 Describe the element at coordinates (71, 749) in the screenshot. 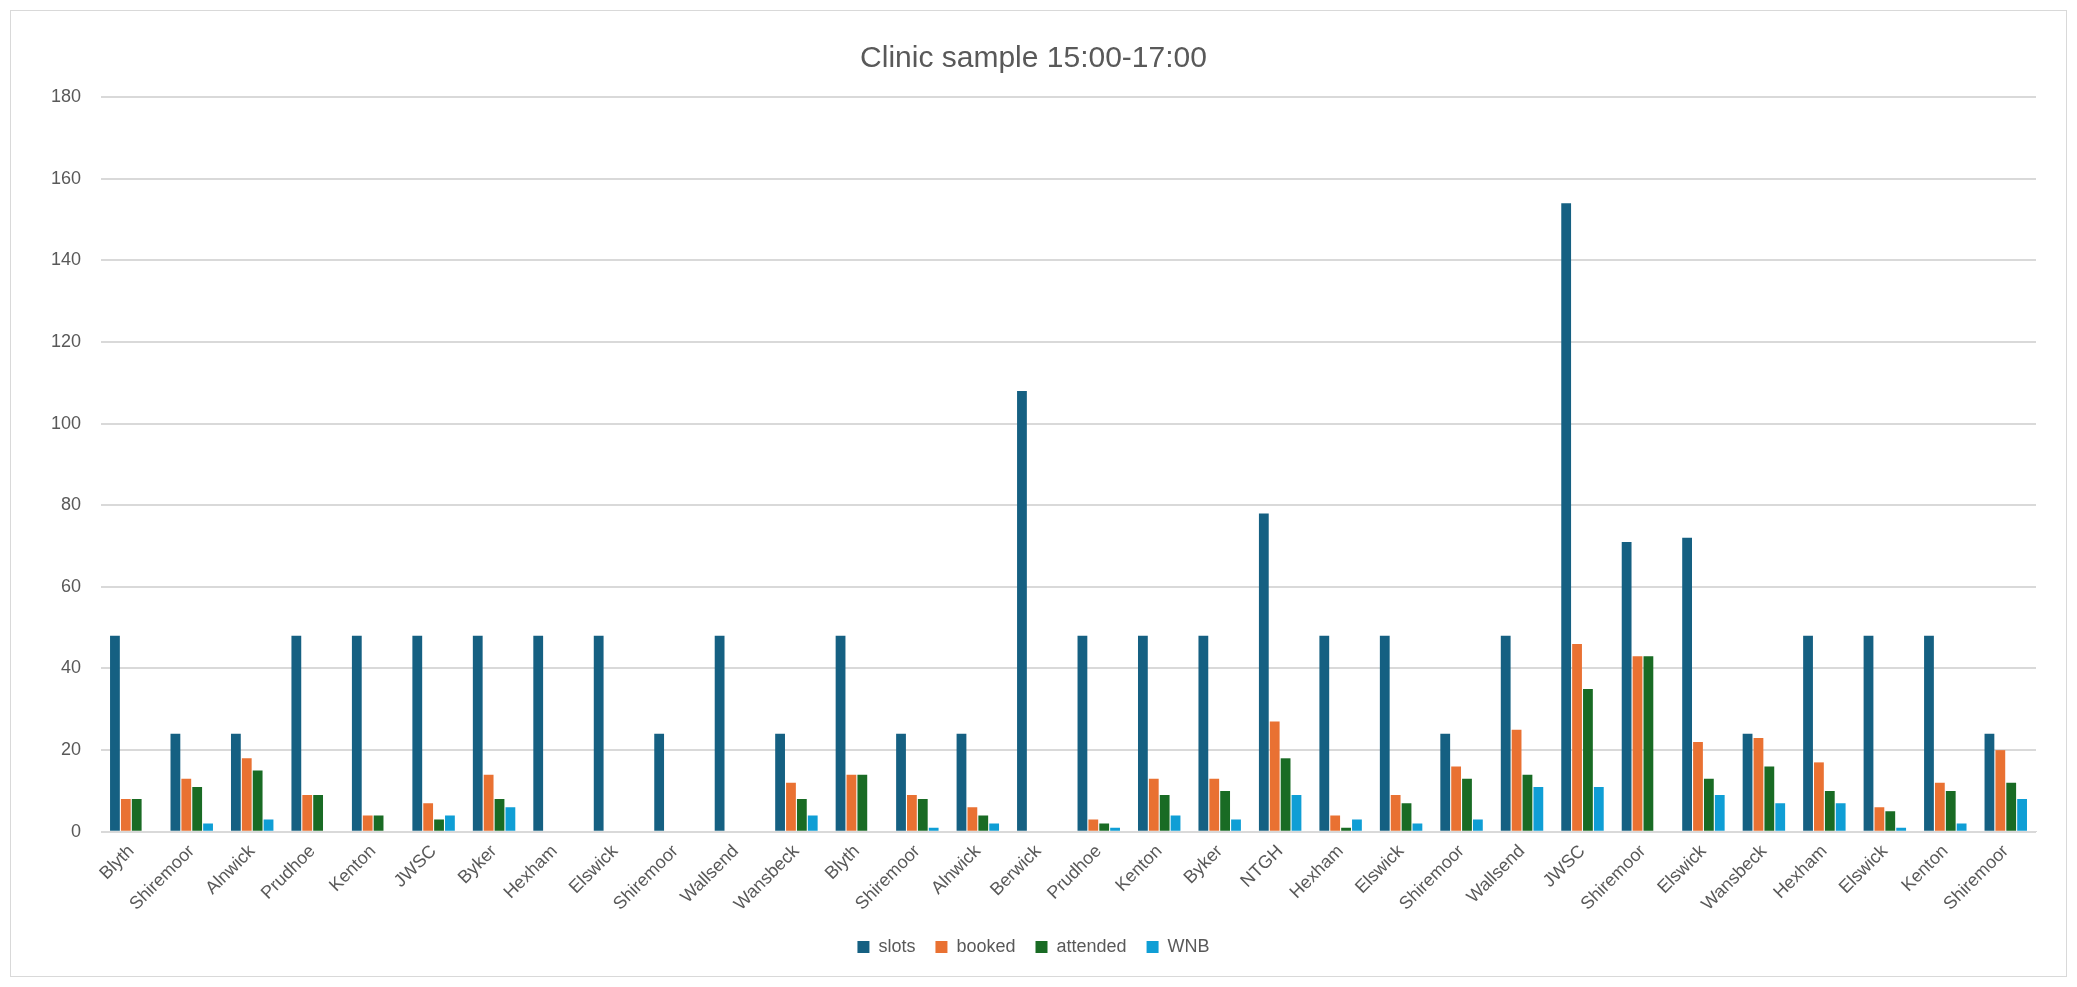

I see `y-tick-label: 20` at that location.